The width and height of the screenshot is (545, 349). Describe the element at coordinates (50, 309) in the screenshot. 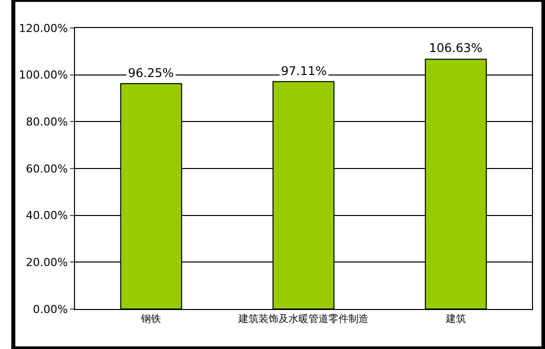

I see `y-tick-label: 0.00%` at that location.